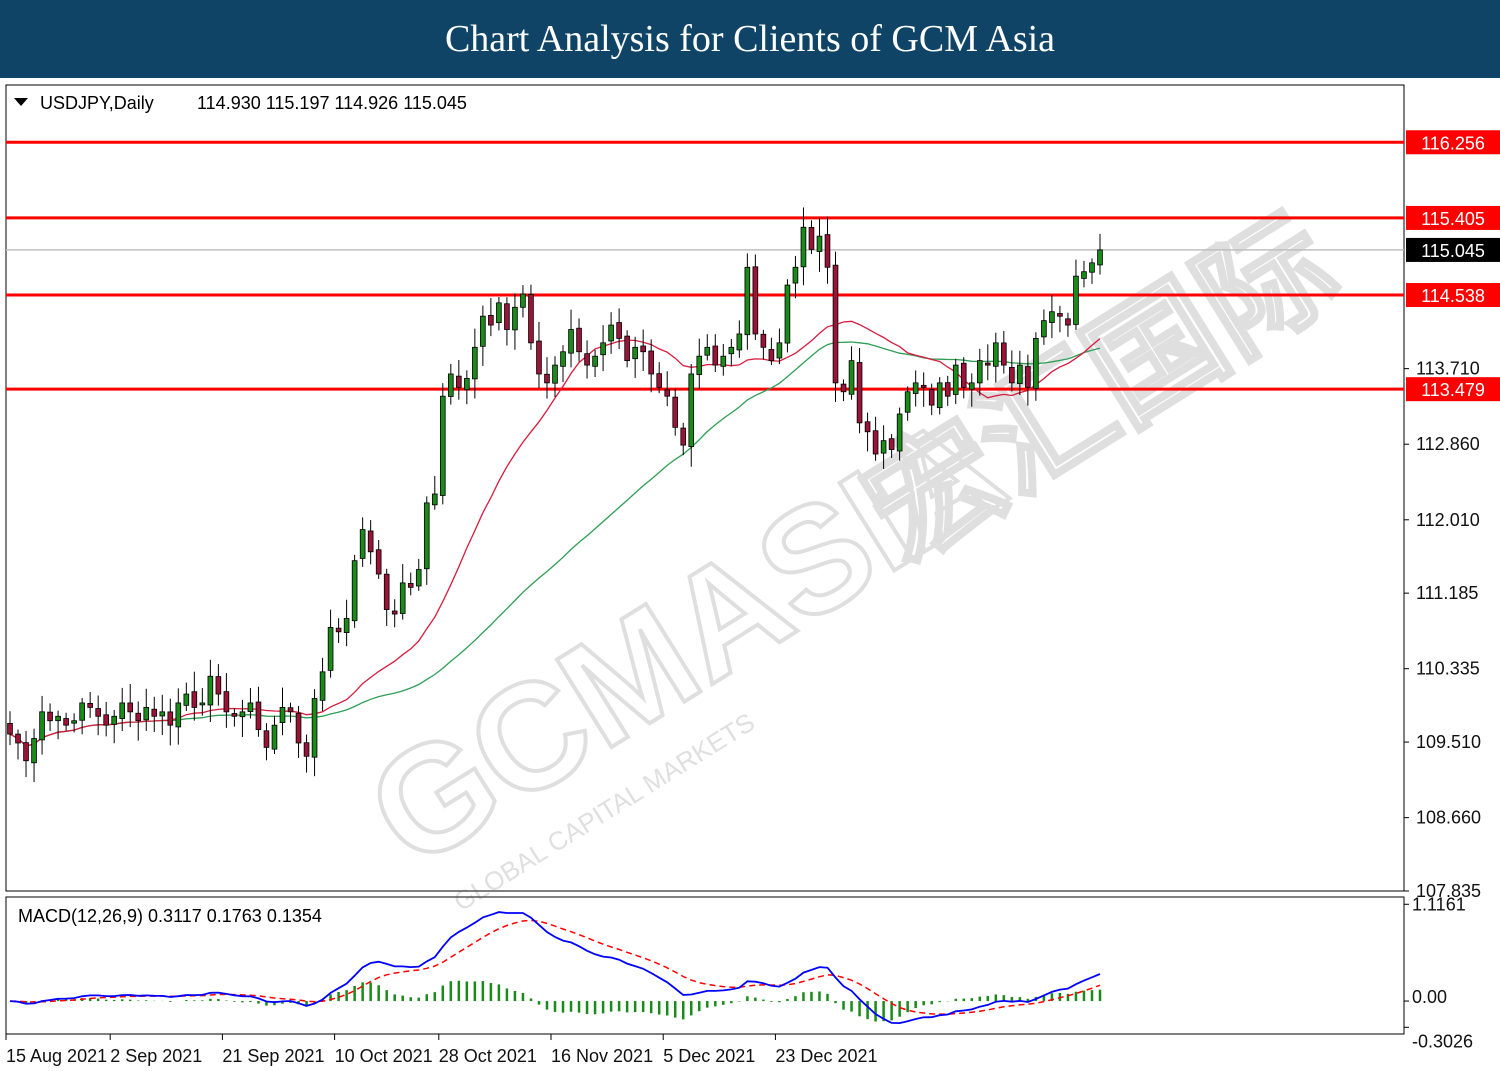  What do you see at coordinates (21, 102) in the screenshot?
I see `dropdown-triangle-icon` at bounding box center [21, 102].